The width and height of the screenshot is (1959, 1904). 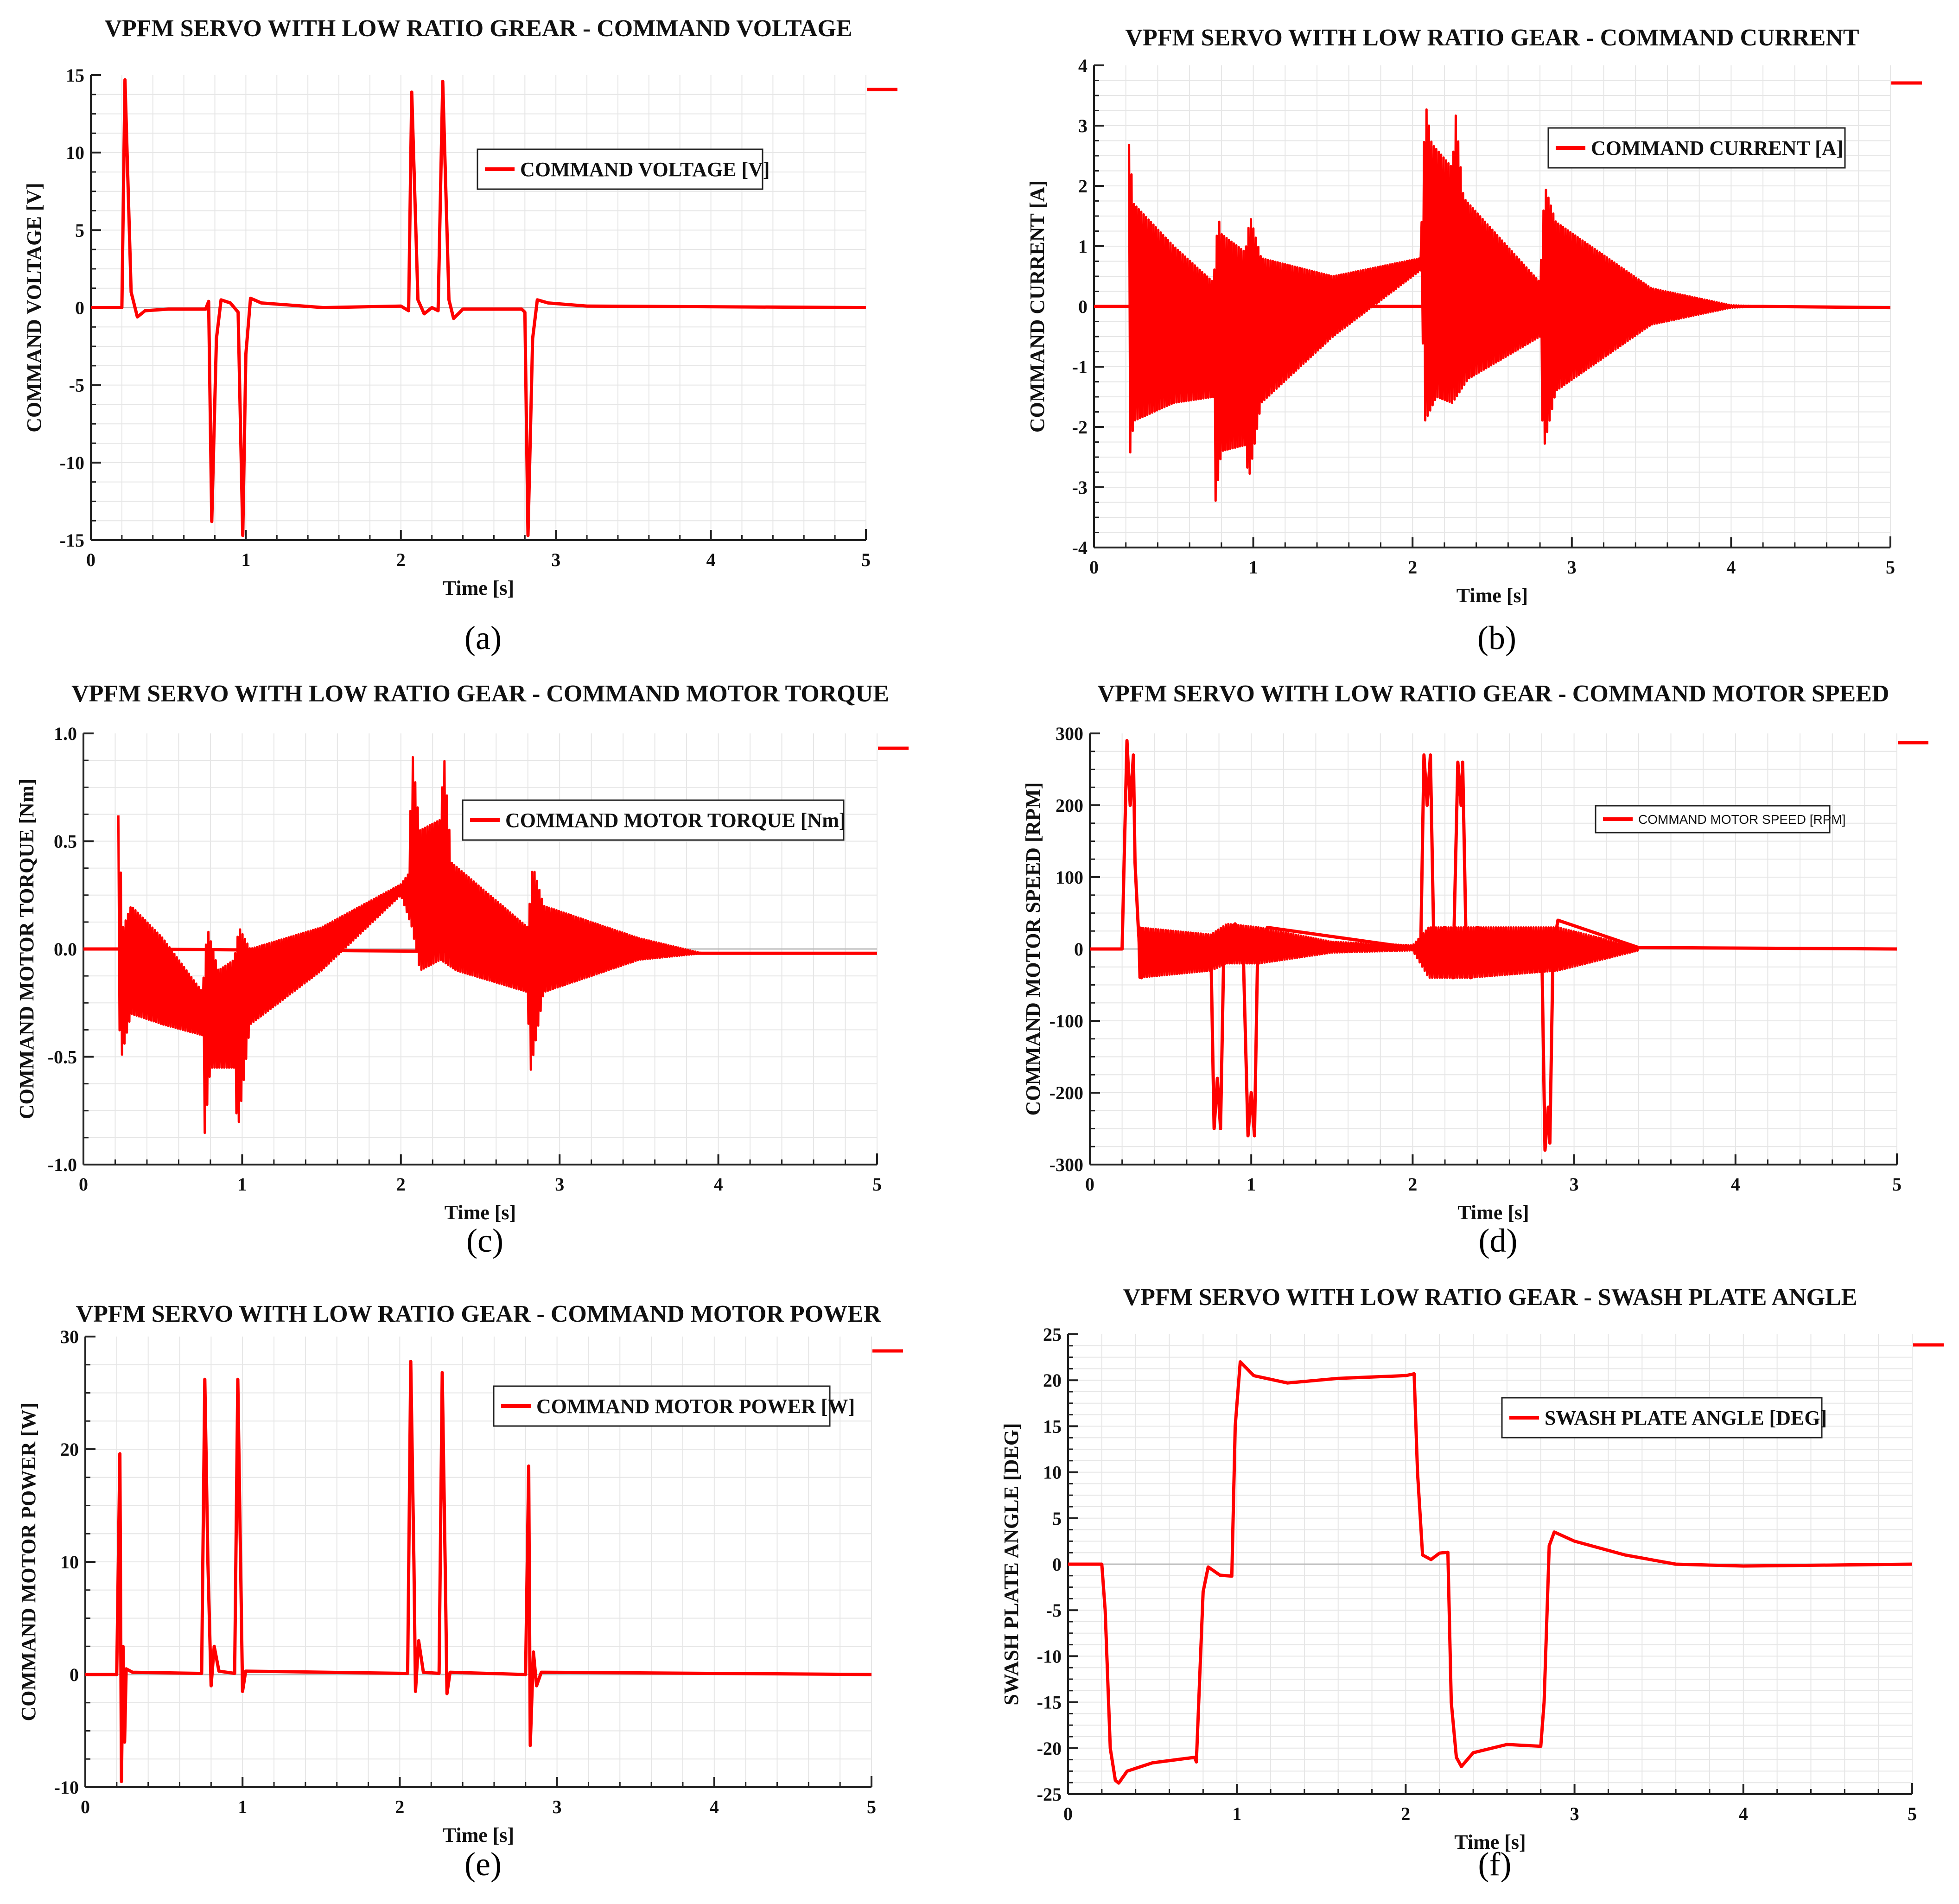 What do you see at coordinates (1083, 246) in the screenshot?
I see `y-tick-label: 1` at bounding box center [1083, 246].